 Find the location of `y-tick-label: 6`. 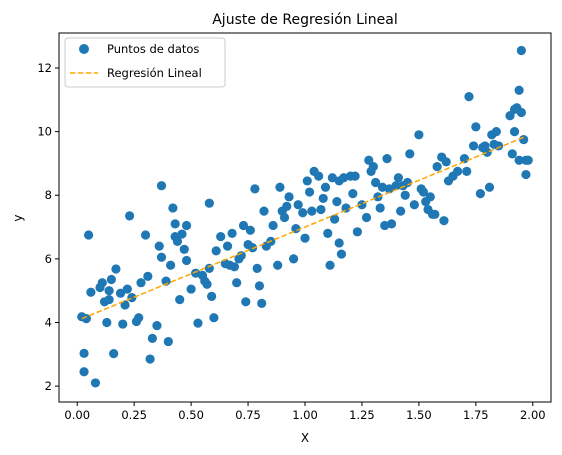

y-tick-label: 6 is located at coordinates (48, 259).